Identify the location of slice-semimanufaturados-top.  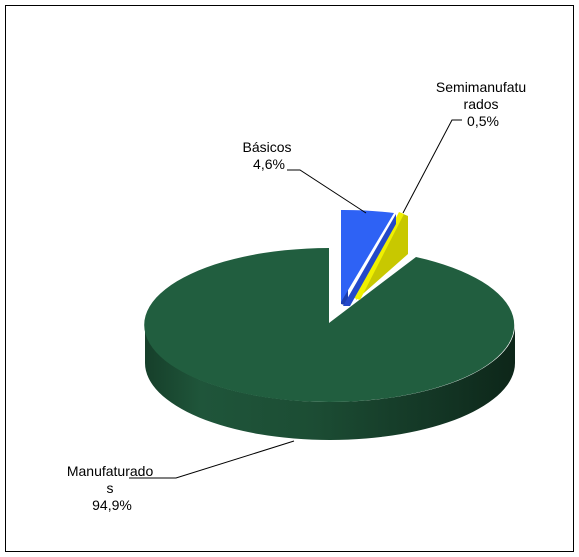
(379, 256).